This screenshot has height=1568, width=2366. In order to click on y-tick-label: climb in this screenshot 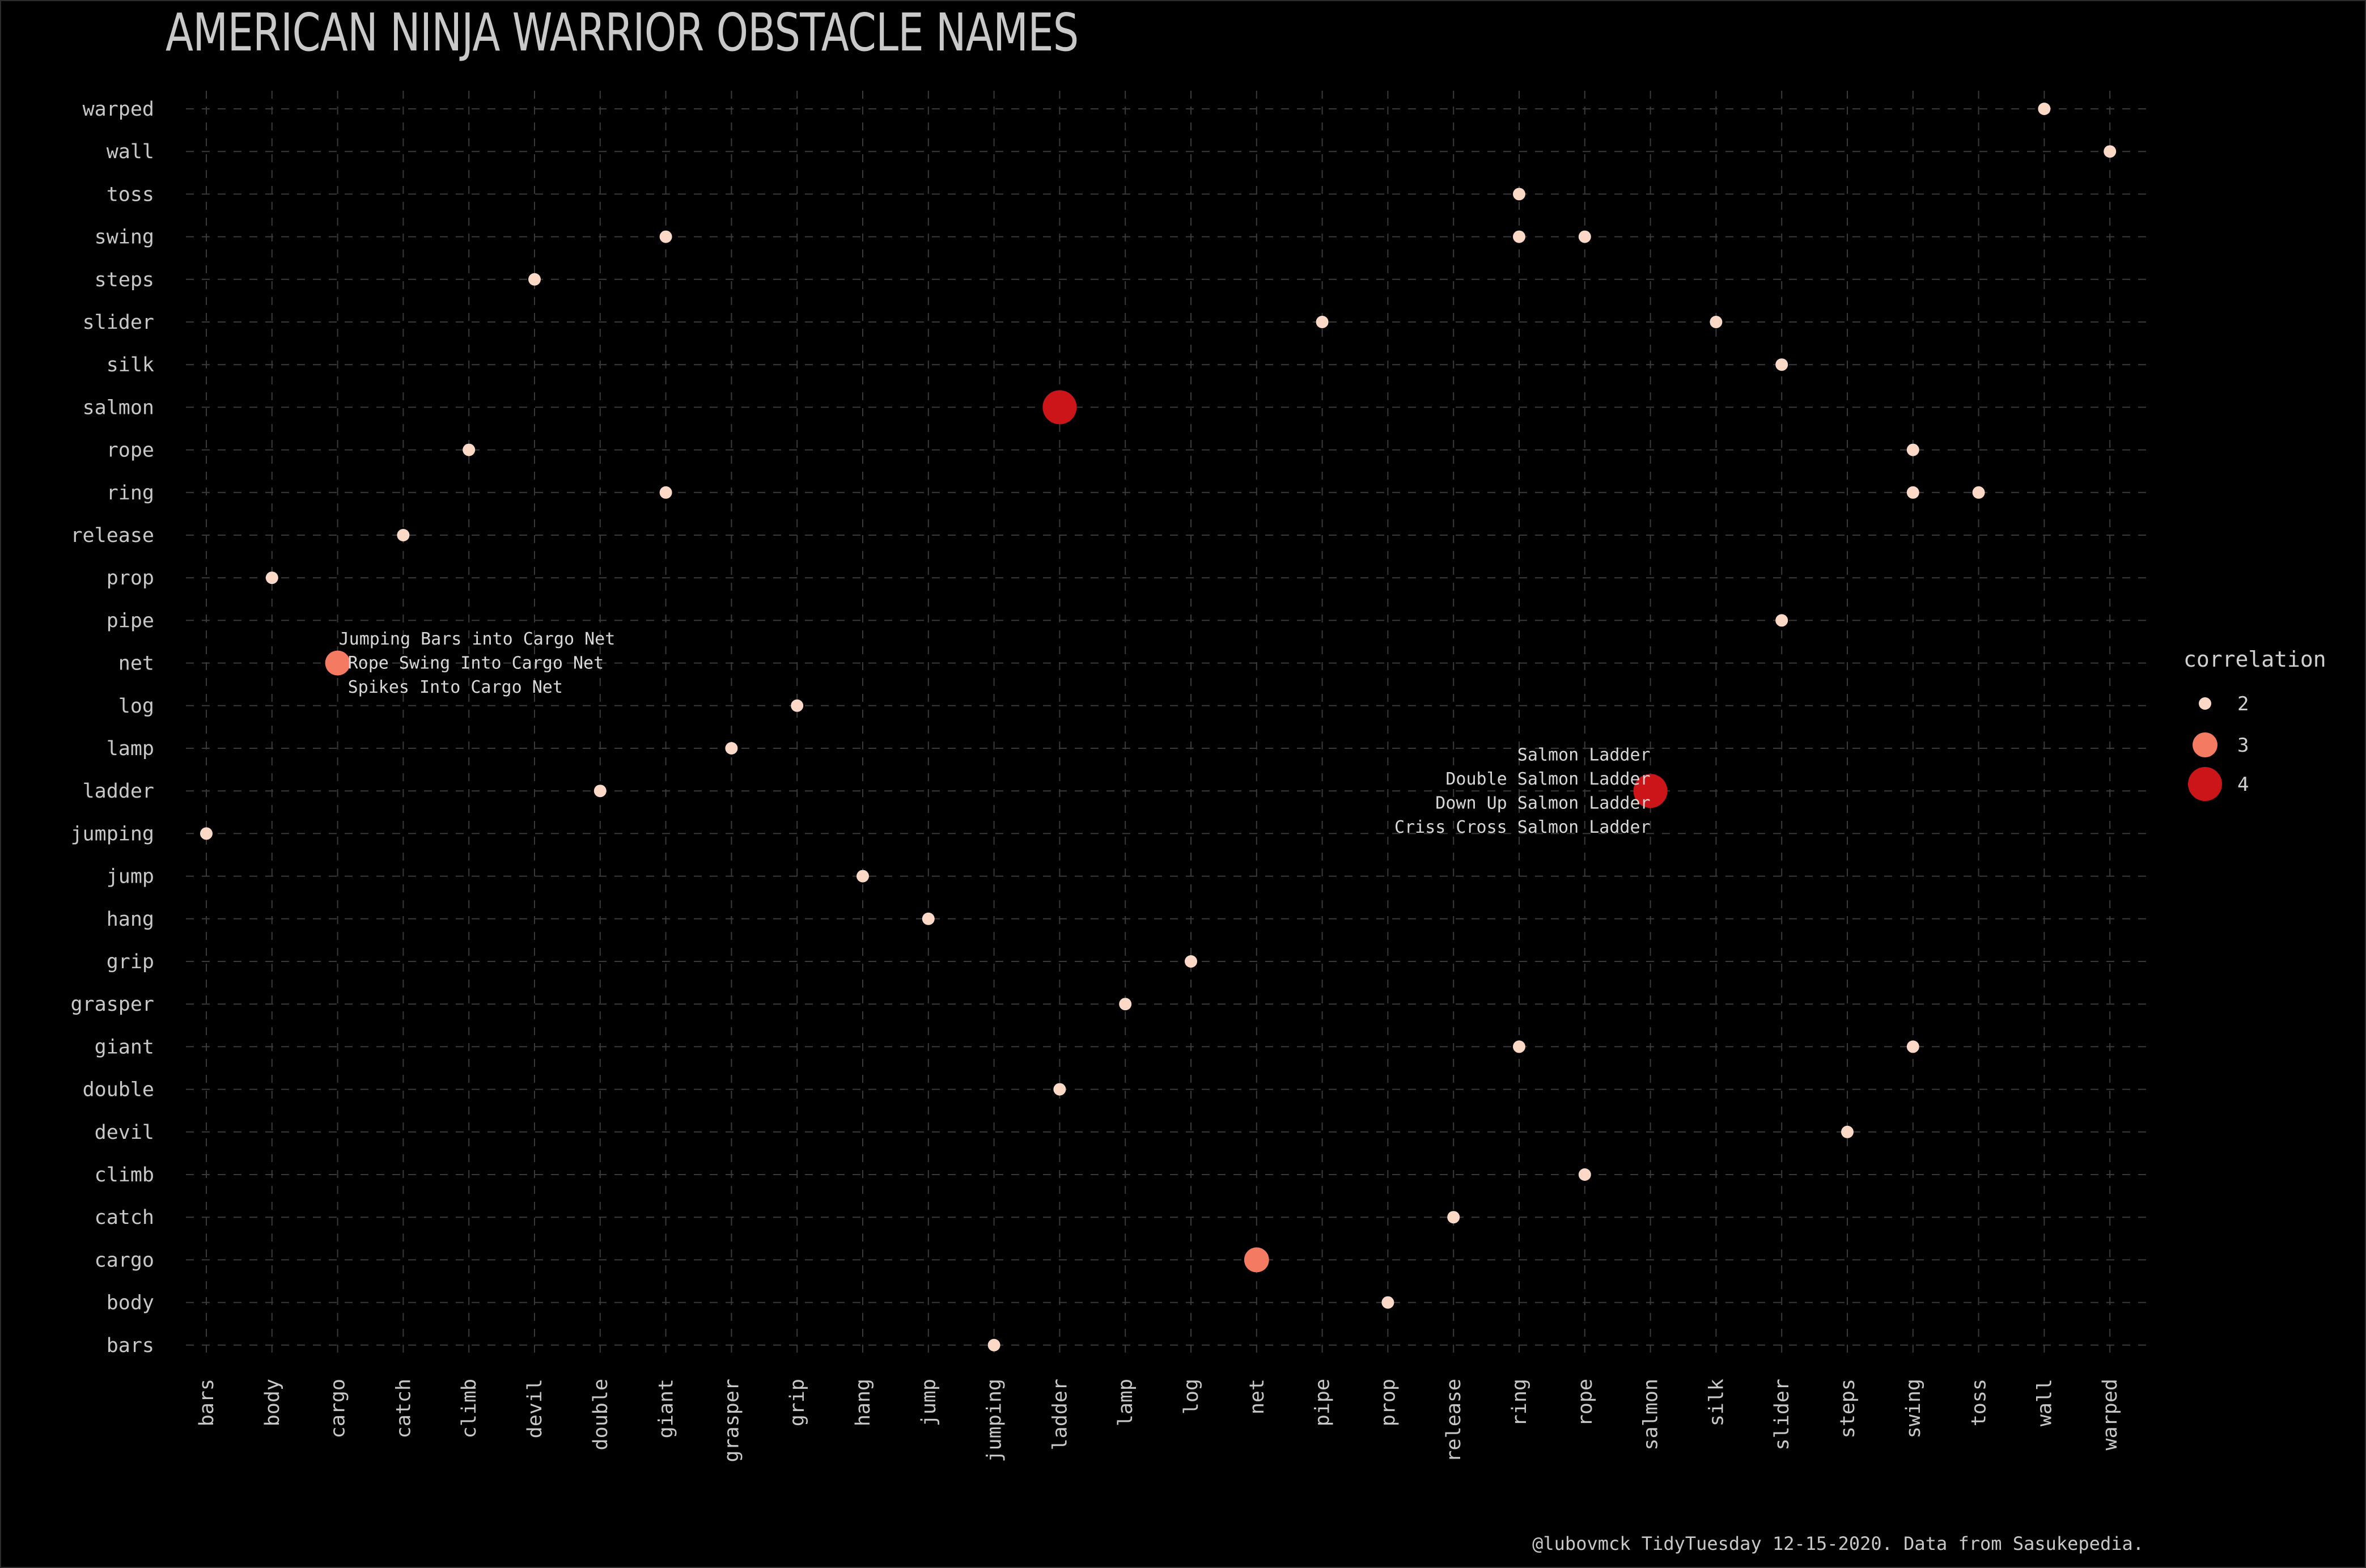, I will do `click(124, 1175)`.